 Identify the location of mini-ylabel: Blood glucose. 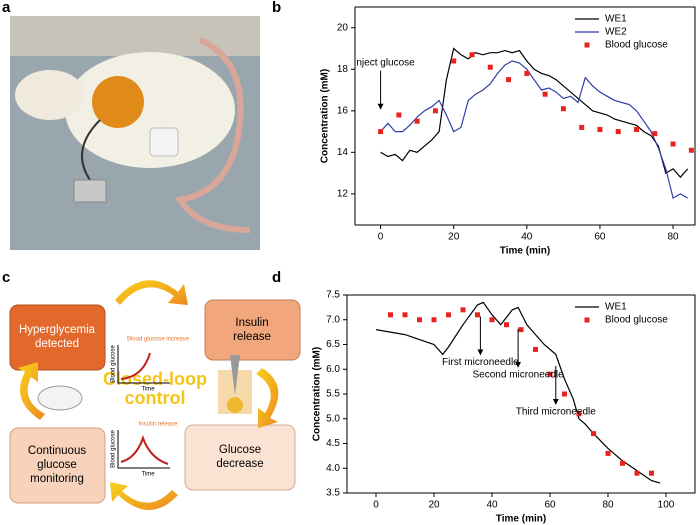
(114, 448).